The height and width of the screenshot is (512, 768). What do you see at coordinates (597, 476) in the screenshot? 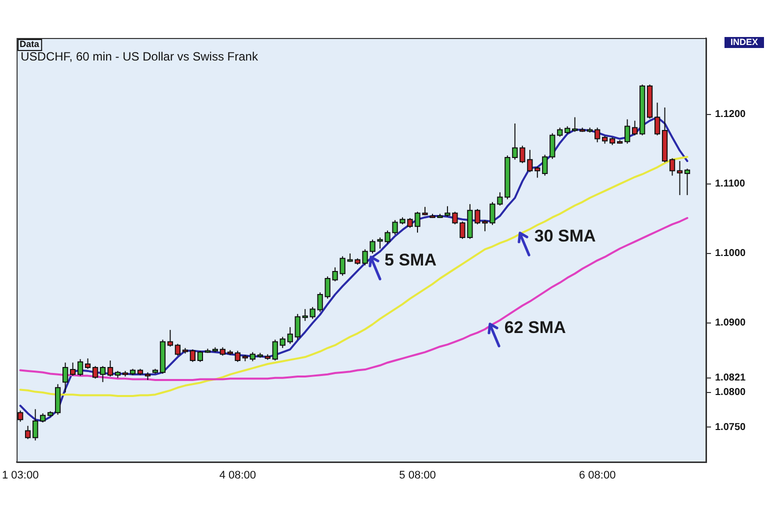
I see `x-tick-label: 6 08:00` at bounding box center [597, 476].